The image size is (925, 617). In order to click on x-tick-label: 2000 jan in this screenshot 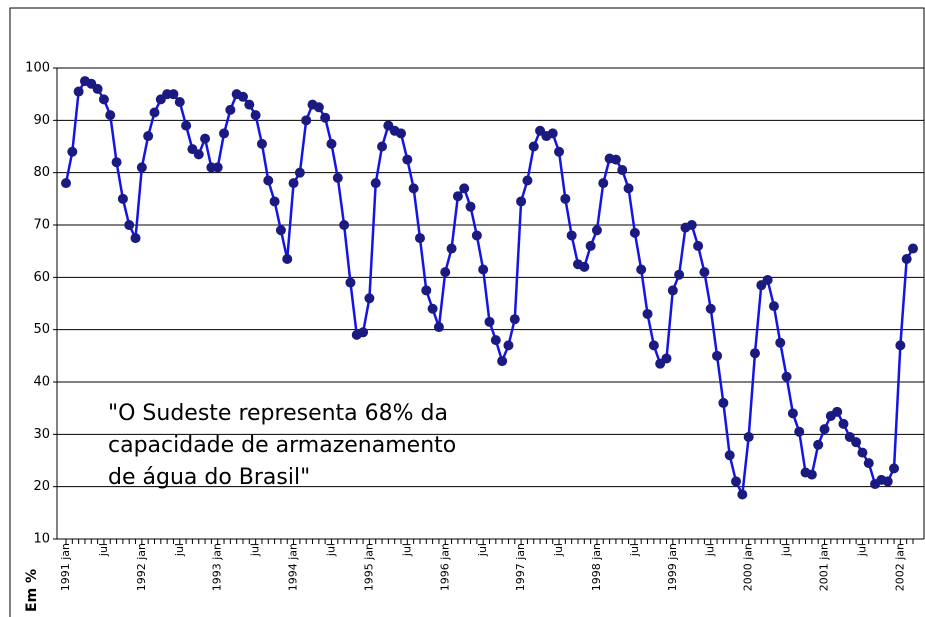, I will do `click(748, 567)`.